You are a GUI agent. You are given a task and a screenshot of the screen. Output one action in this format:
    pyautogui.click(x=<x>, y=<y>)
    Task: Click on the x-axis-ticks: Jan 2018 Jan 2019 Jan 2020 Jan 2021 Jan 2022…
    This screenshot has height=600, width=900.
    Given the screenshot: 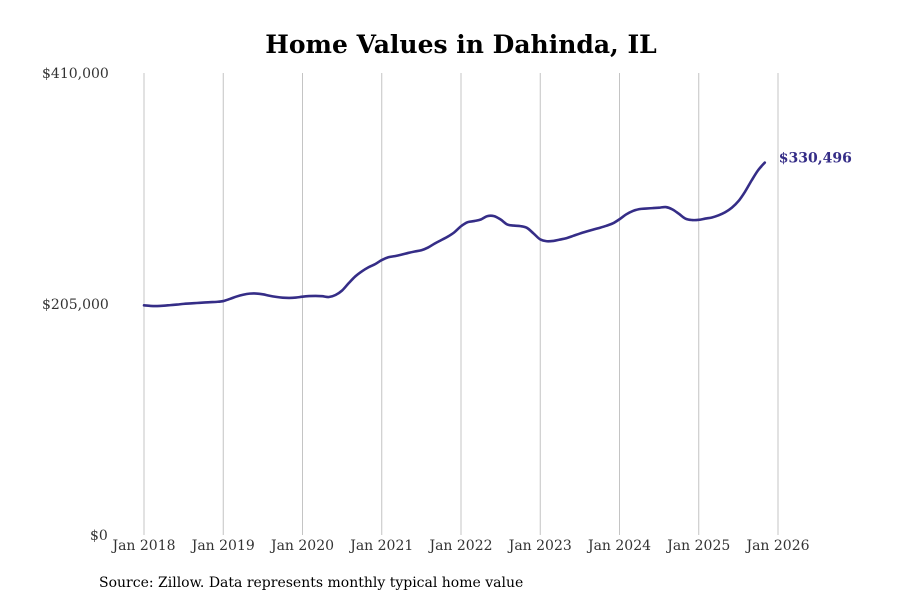 What is the action you would take?
    pyautogui.click(x=459, y=546)
    